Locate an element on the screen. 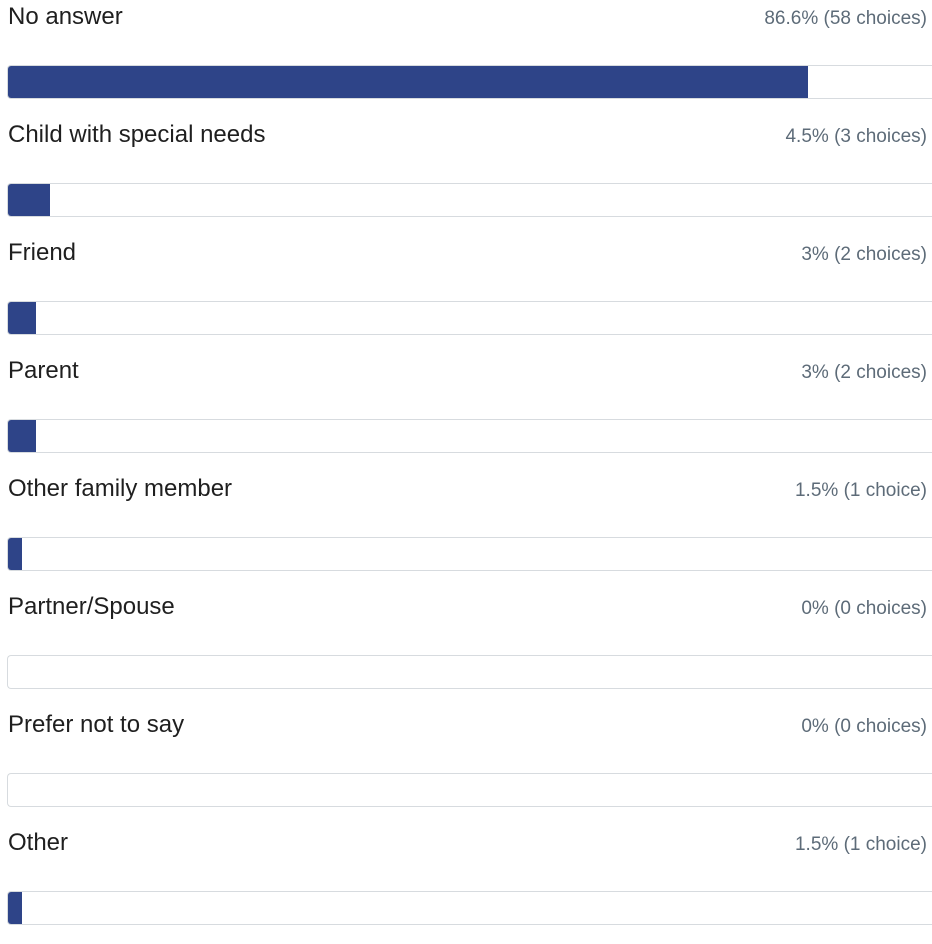 The image size is (932, 944). option-label: Parent is located at coordinates (43, 370).